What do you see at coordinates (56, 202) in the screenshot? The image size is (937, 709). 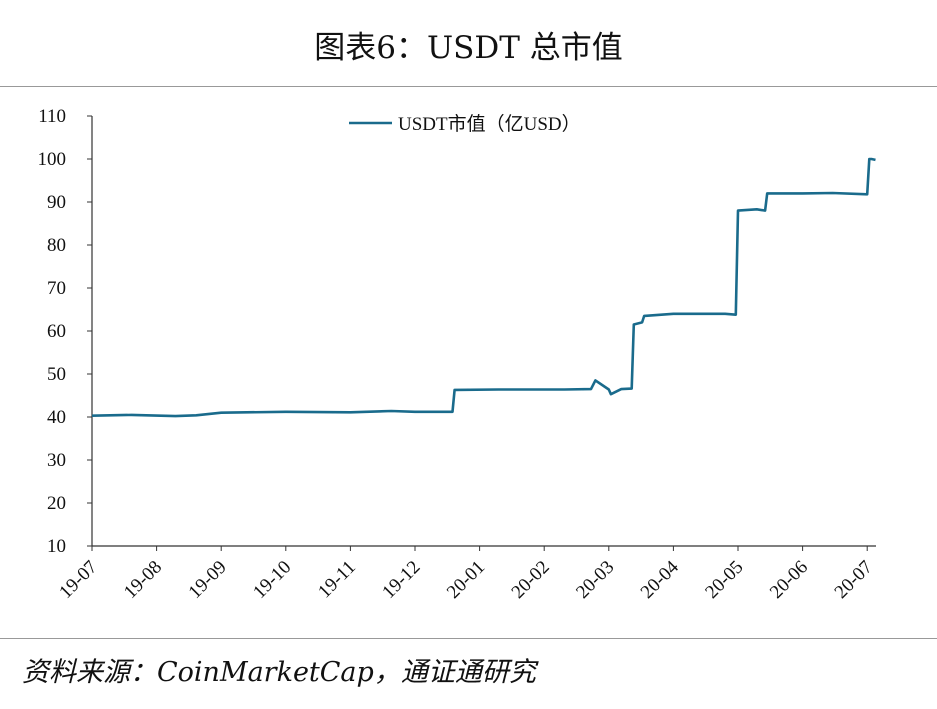 I see `y-tick-label: 90` at bounding box center [56, 202].